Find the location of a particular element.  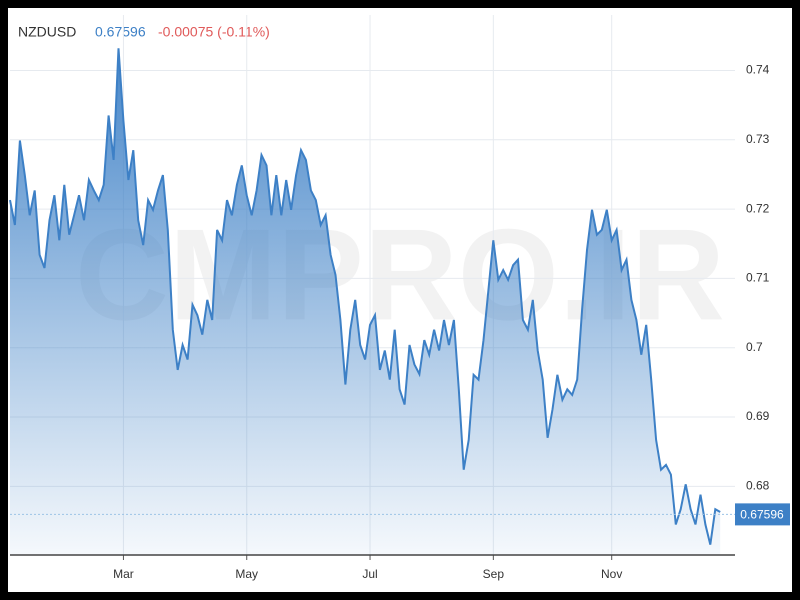

y-tick-label: 0.71 is located at coordinates (758, 278).